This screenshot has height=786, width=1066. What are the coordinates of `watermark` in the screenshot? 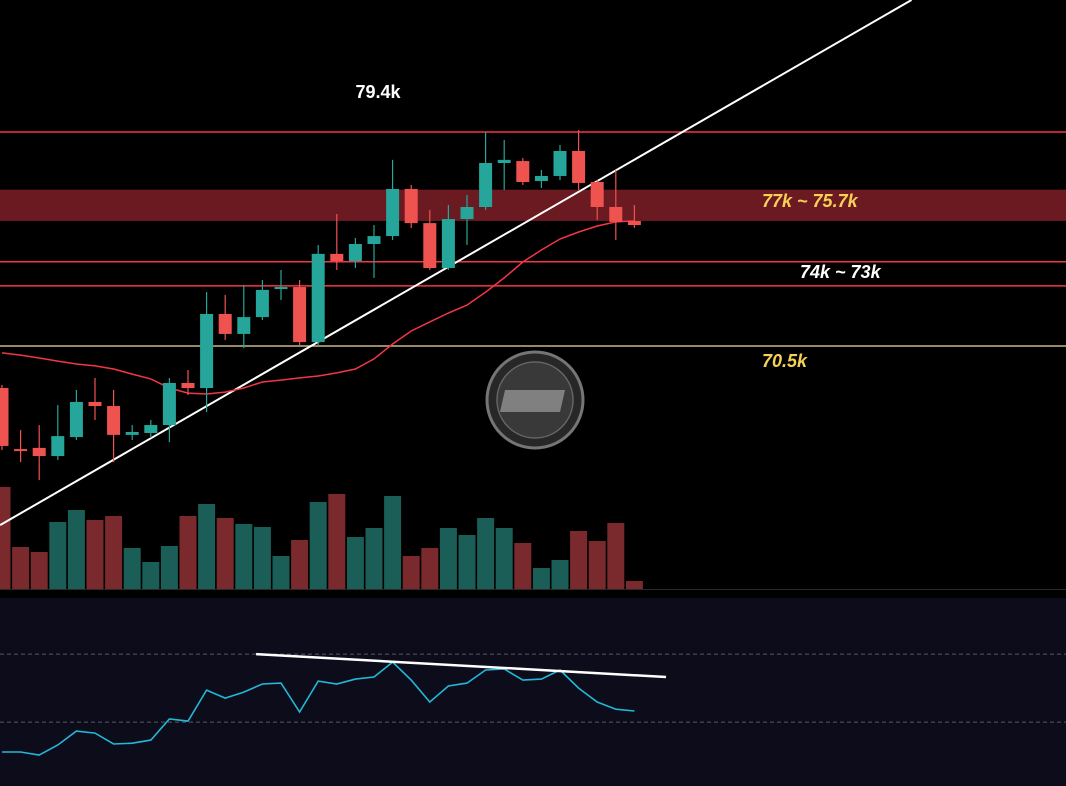 It's located at (535, 400).